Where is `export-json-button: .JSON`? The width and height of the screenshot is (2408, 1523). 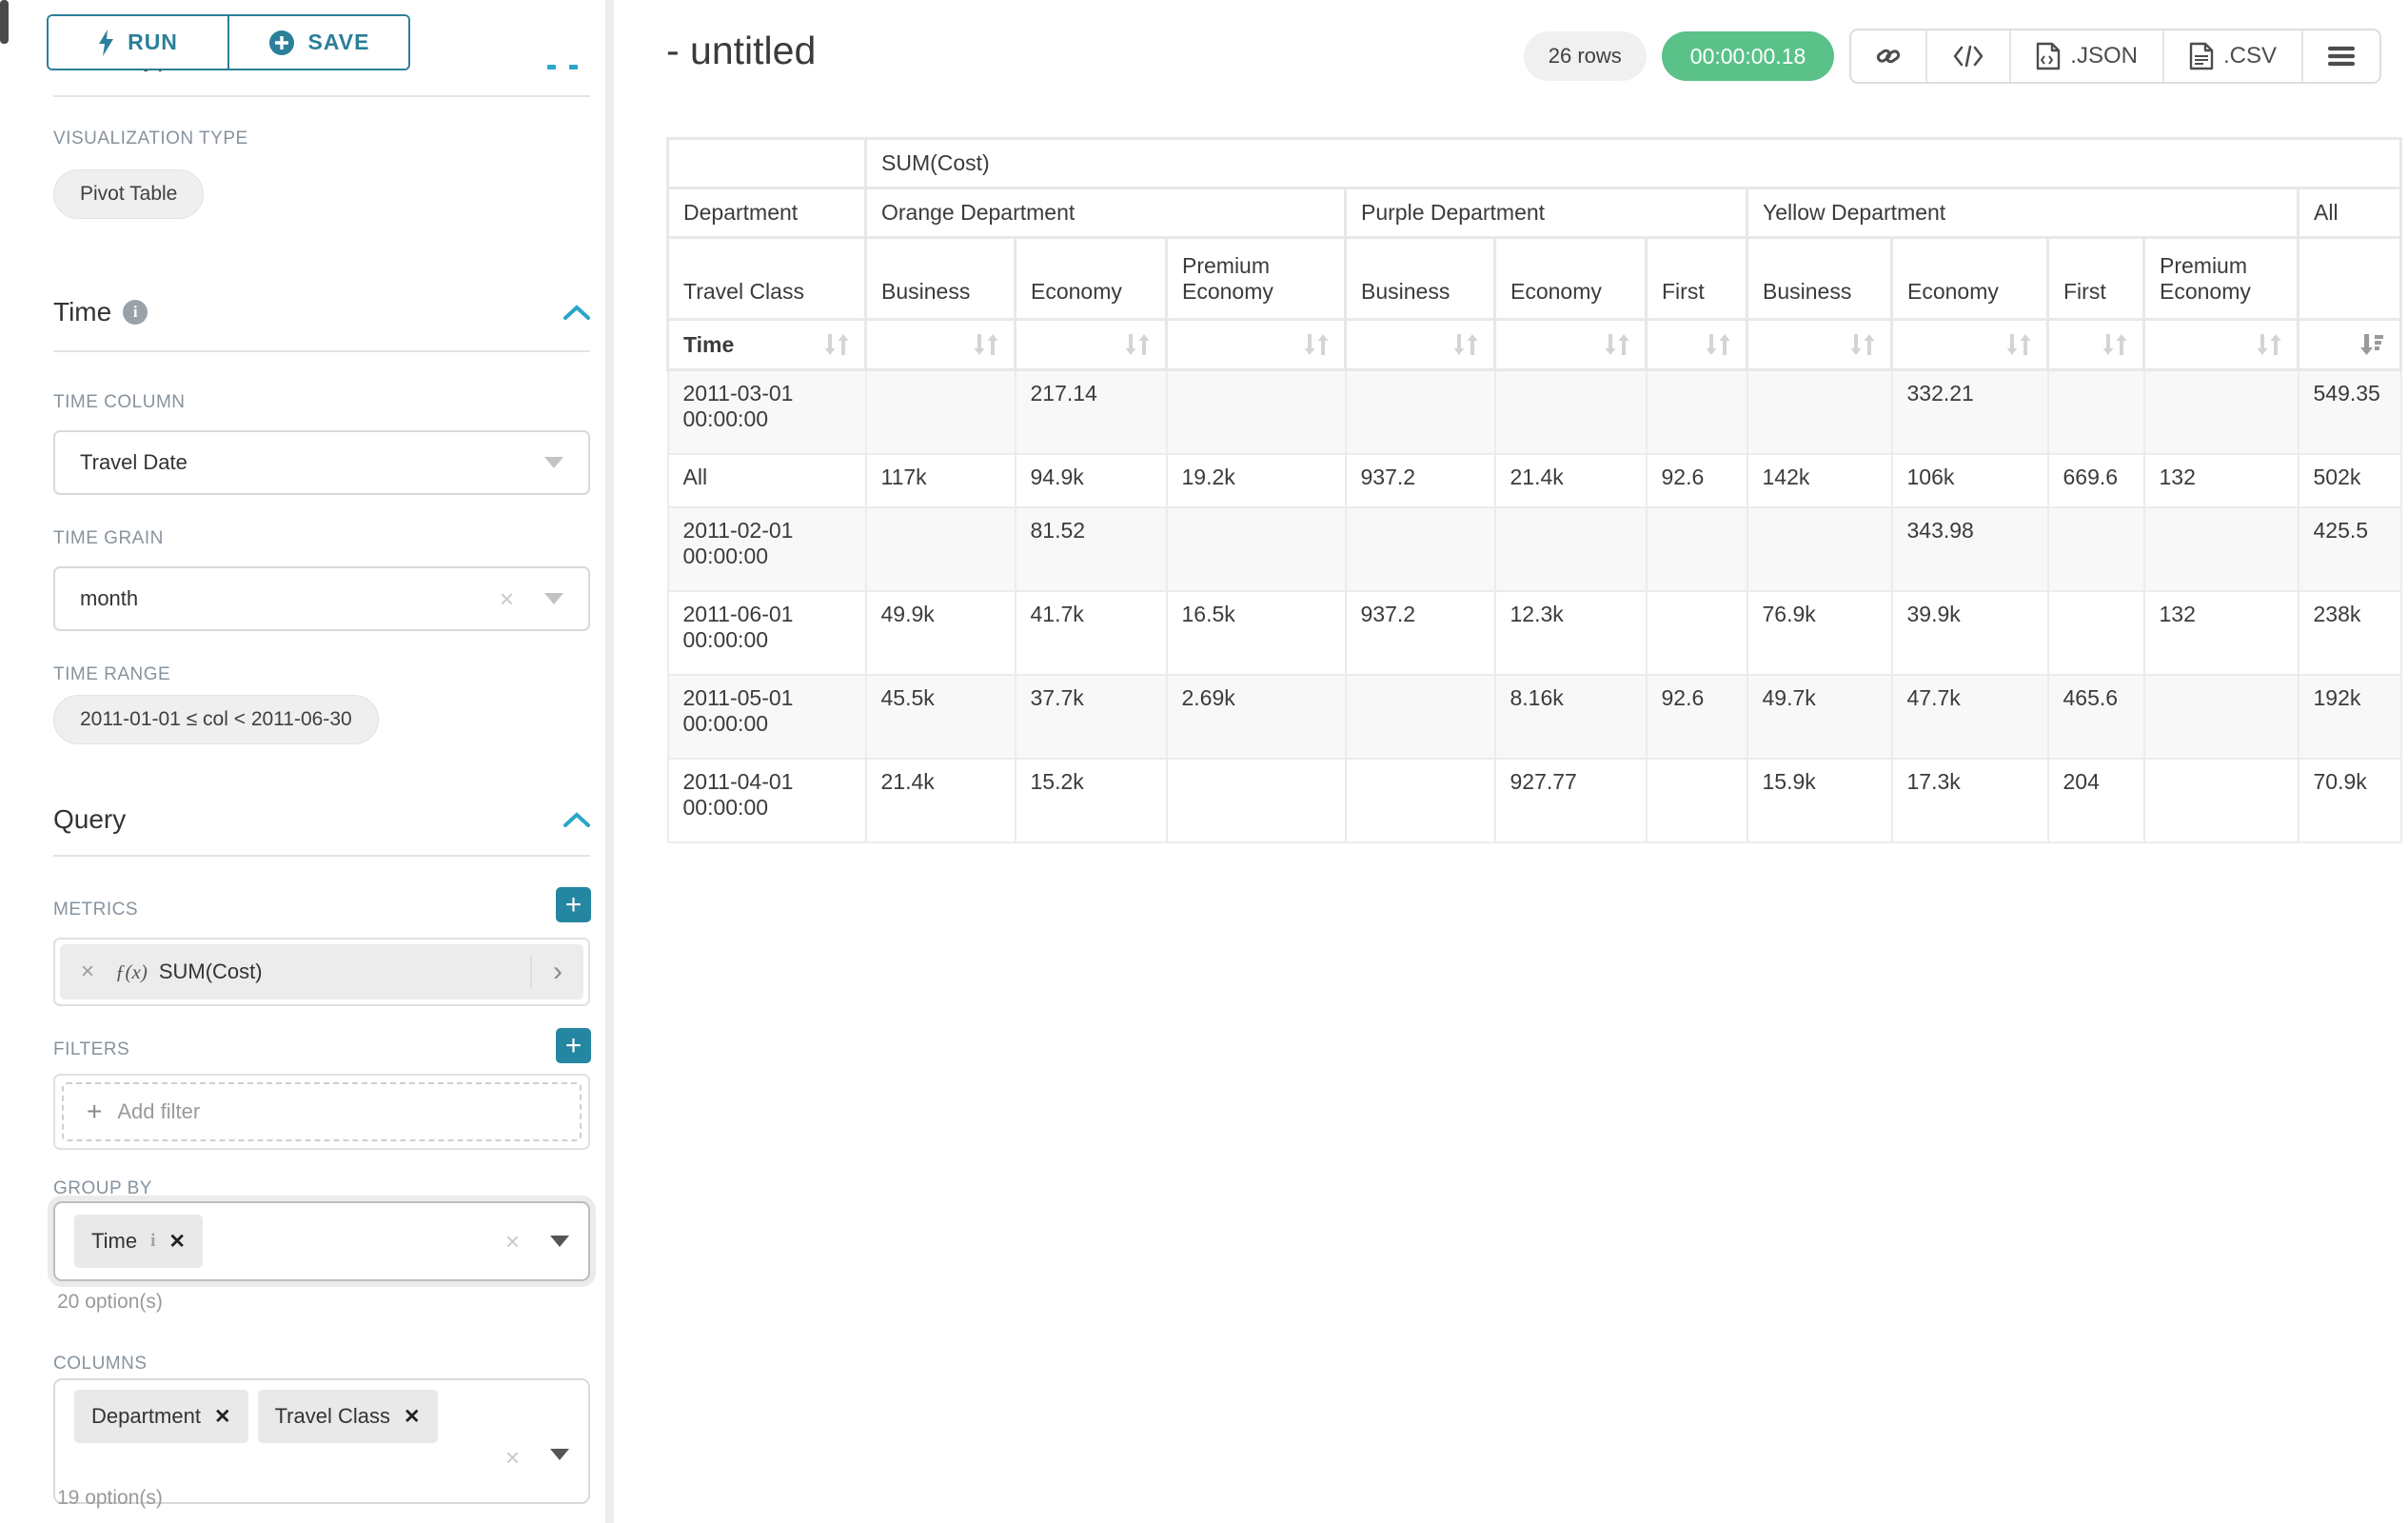
export-json-button: .JSON is located at coordinates (2085, 56).